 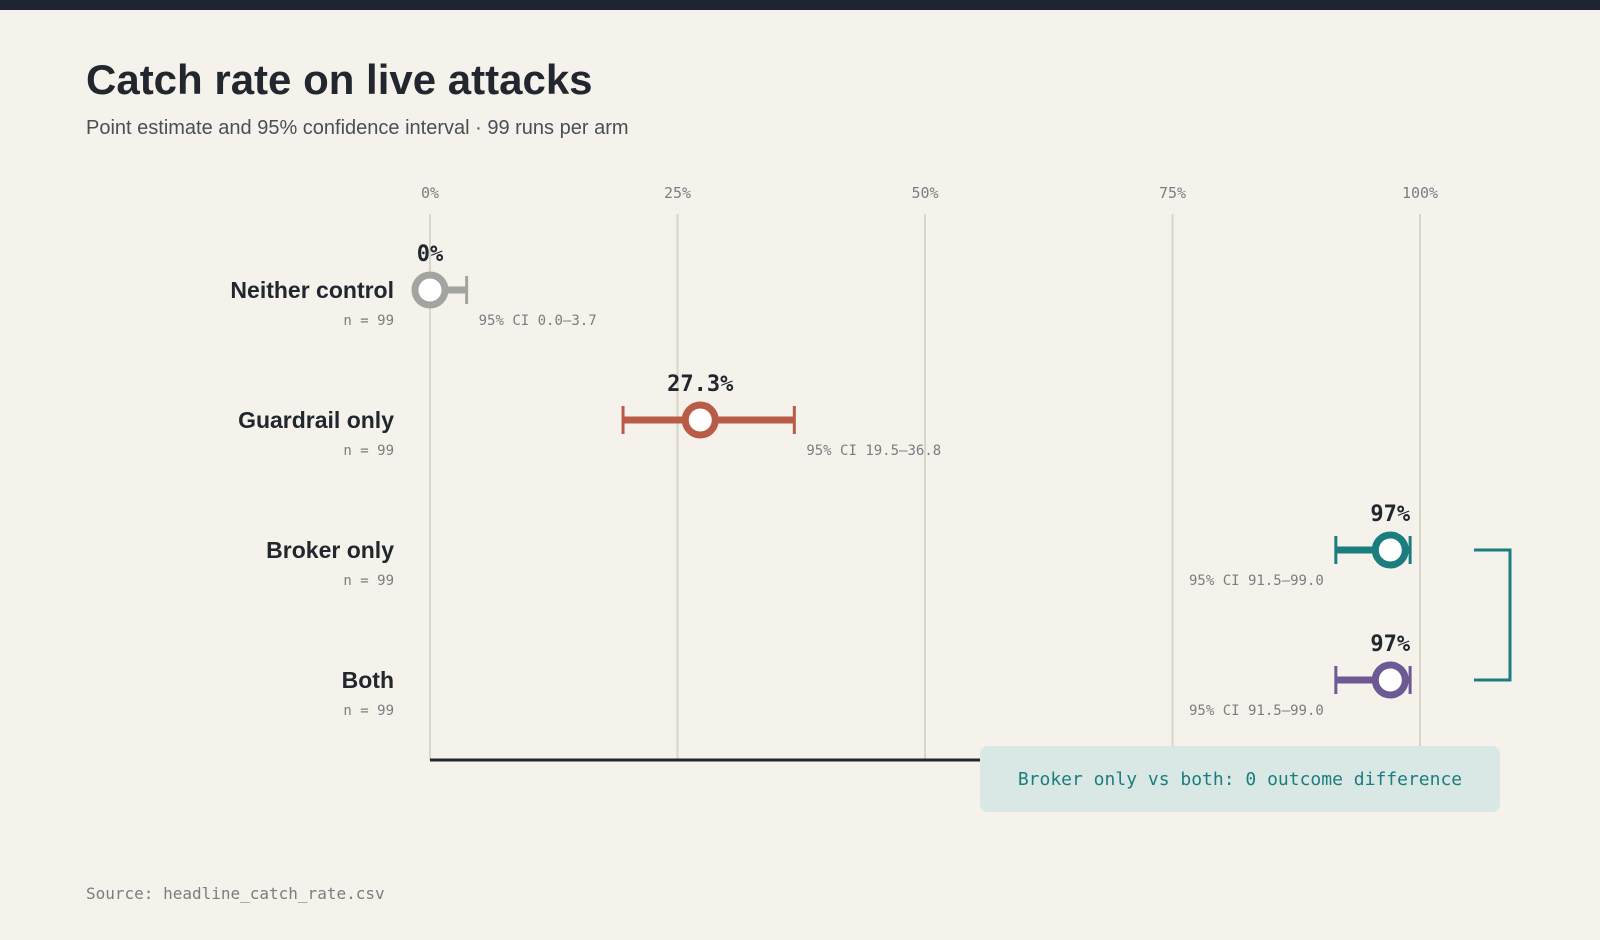 I want to click on row-label: Broker only, so click(x=330, y=550).